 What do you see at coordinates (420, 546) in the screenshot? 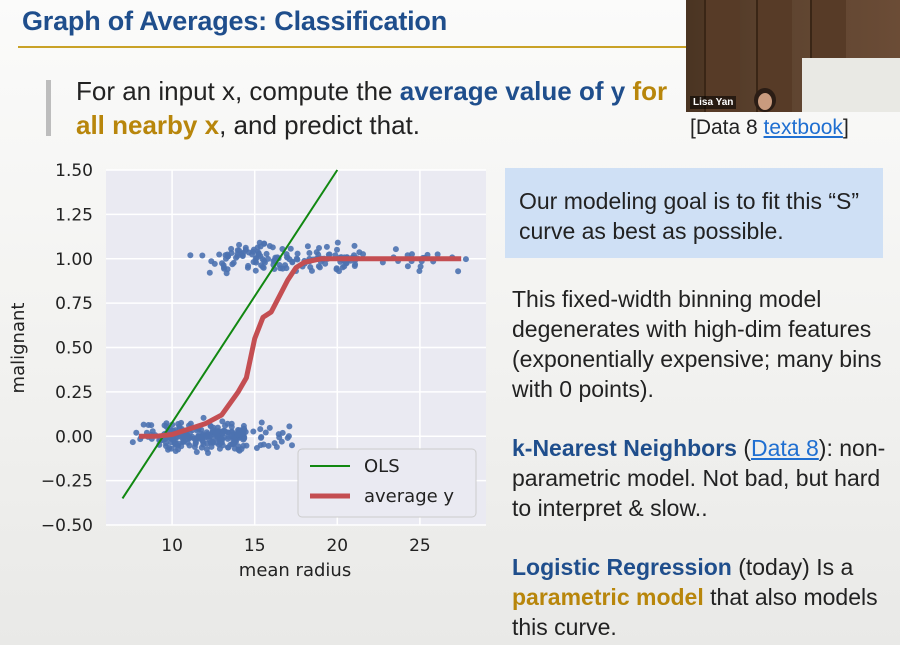
I see `x-tick-label: 25` at bounding box center [420, 546].